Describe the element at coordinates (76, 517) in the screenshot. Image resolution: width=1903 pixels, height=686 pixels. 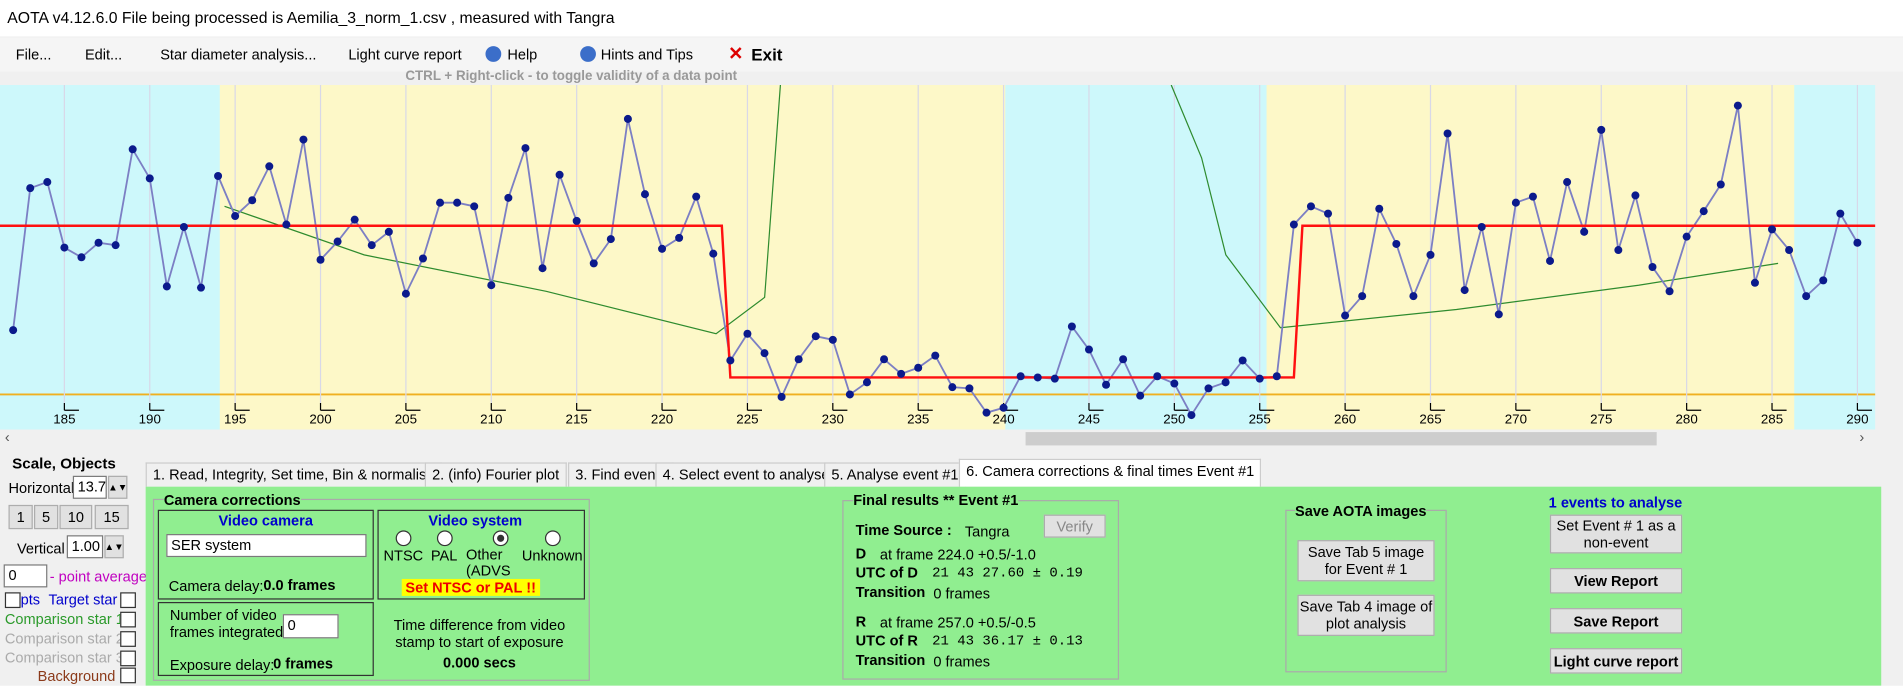
I see `scale-button: 10` at that location.